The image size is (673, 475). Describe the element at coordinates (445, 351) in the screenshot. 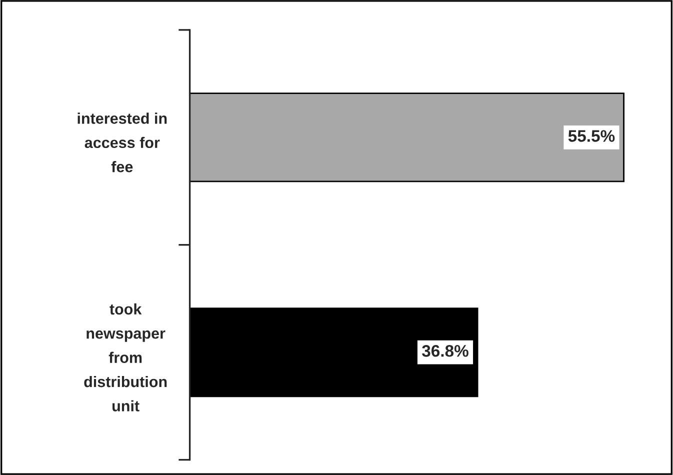

I see `data-label: 36.8%` at that location.